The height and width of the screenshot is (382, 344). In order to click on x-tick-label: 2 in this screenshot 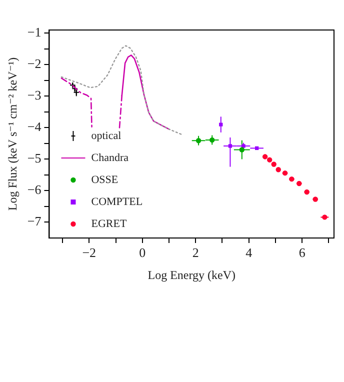, I will do `click(195, 252)`.